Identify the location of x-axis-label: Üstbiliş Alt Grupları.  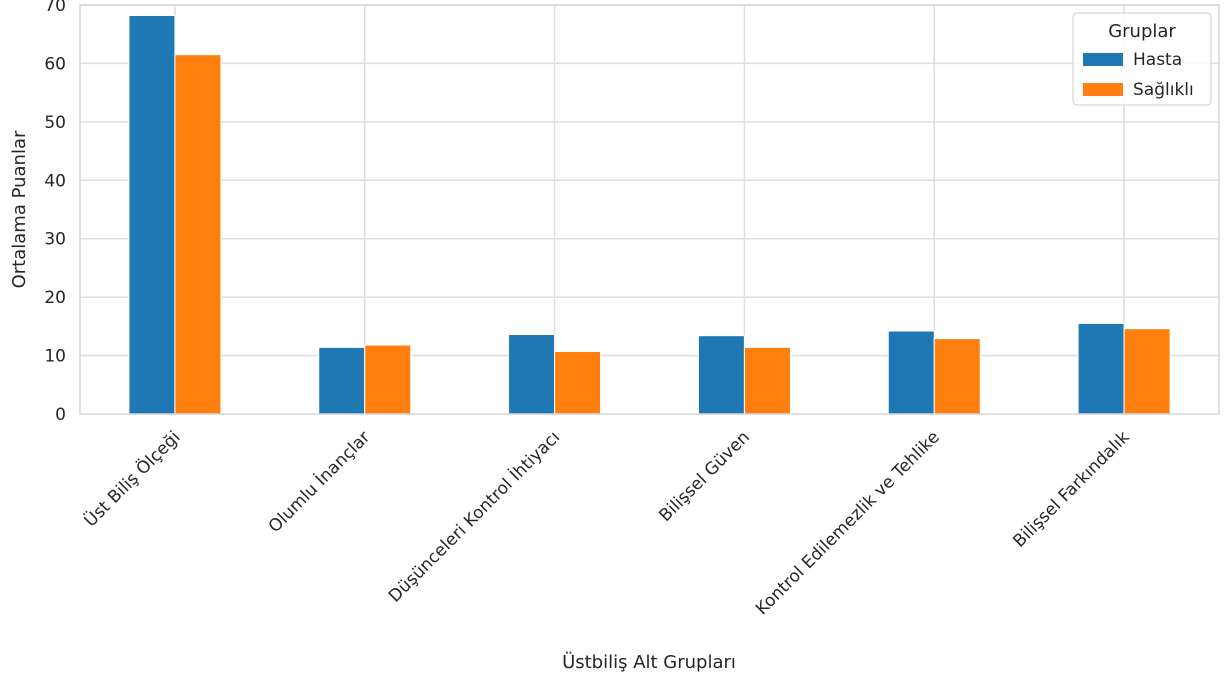
(649, 662).